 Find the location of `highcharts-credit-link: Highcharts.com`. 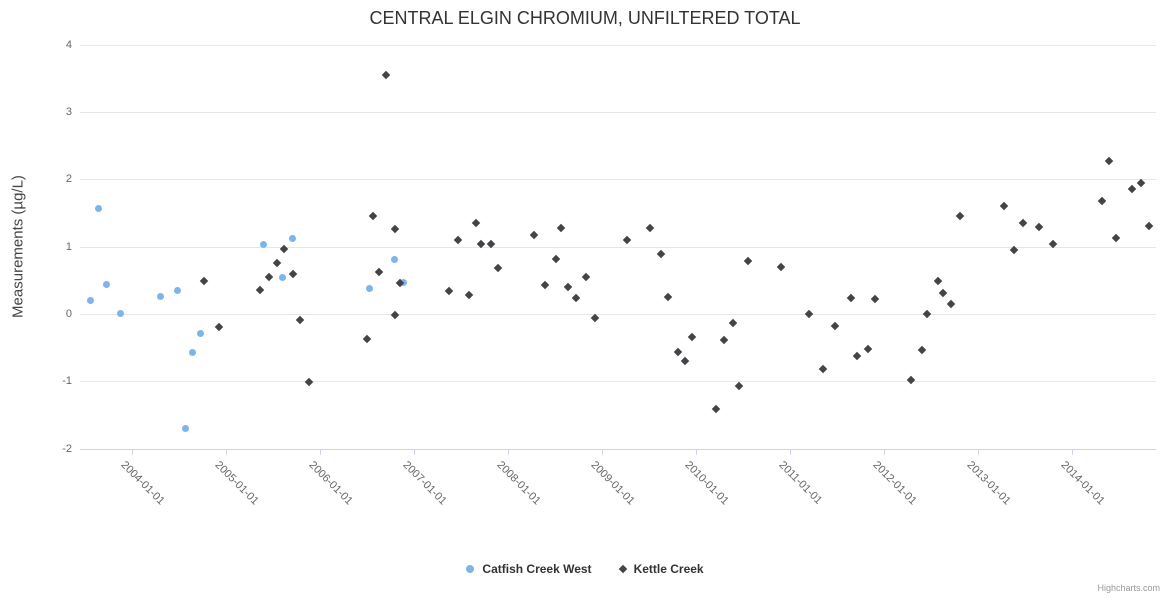

highcharts-credit-link: Highcharts.com is located at coordinates (1128, 588).